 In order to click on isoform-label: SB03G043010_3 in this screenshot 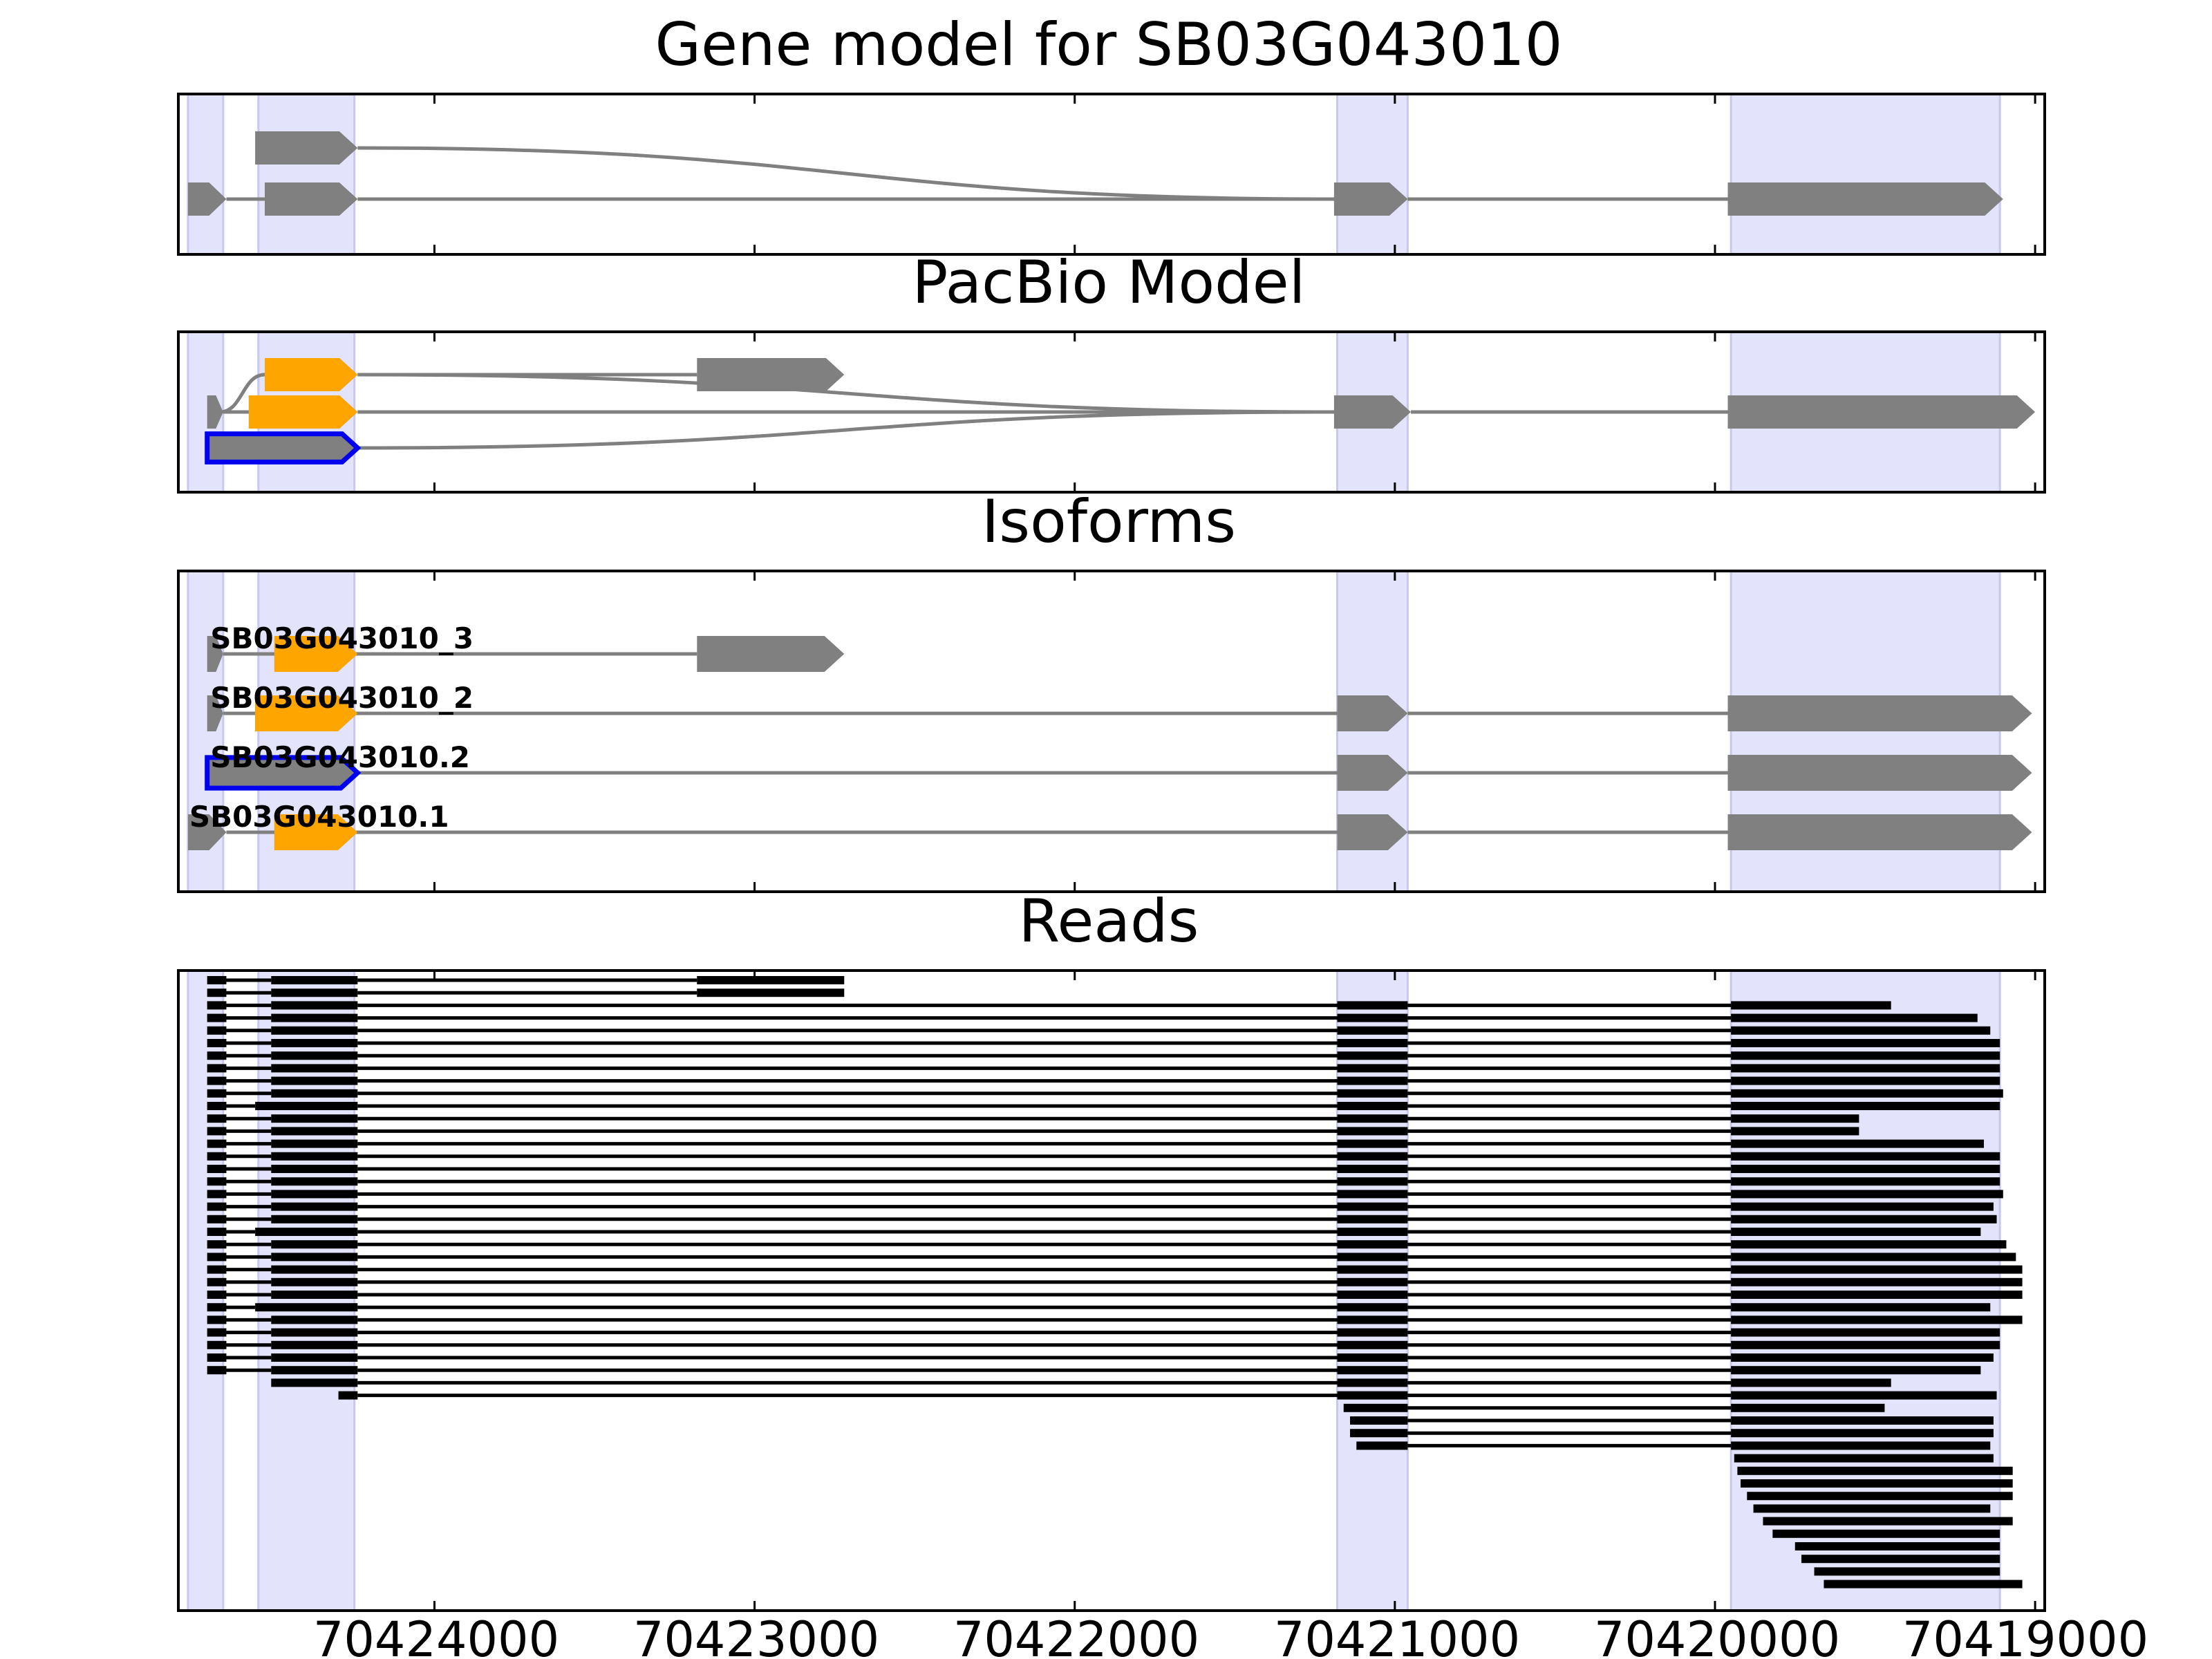, I will do `click(342, 638)`.